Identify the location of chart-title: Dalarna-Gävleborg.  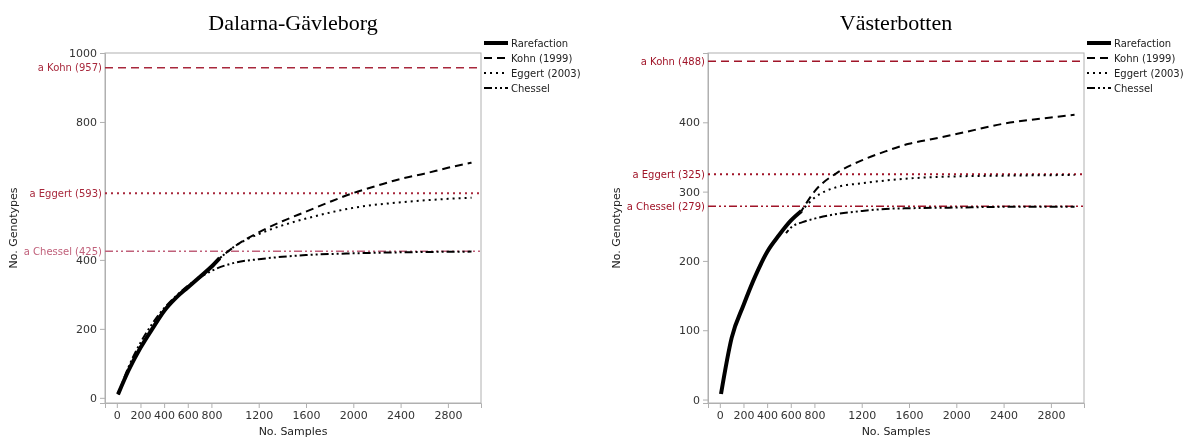
(293, 22).